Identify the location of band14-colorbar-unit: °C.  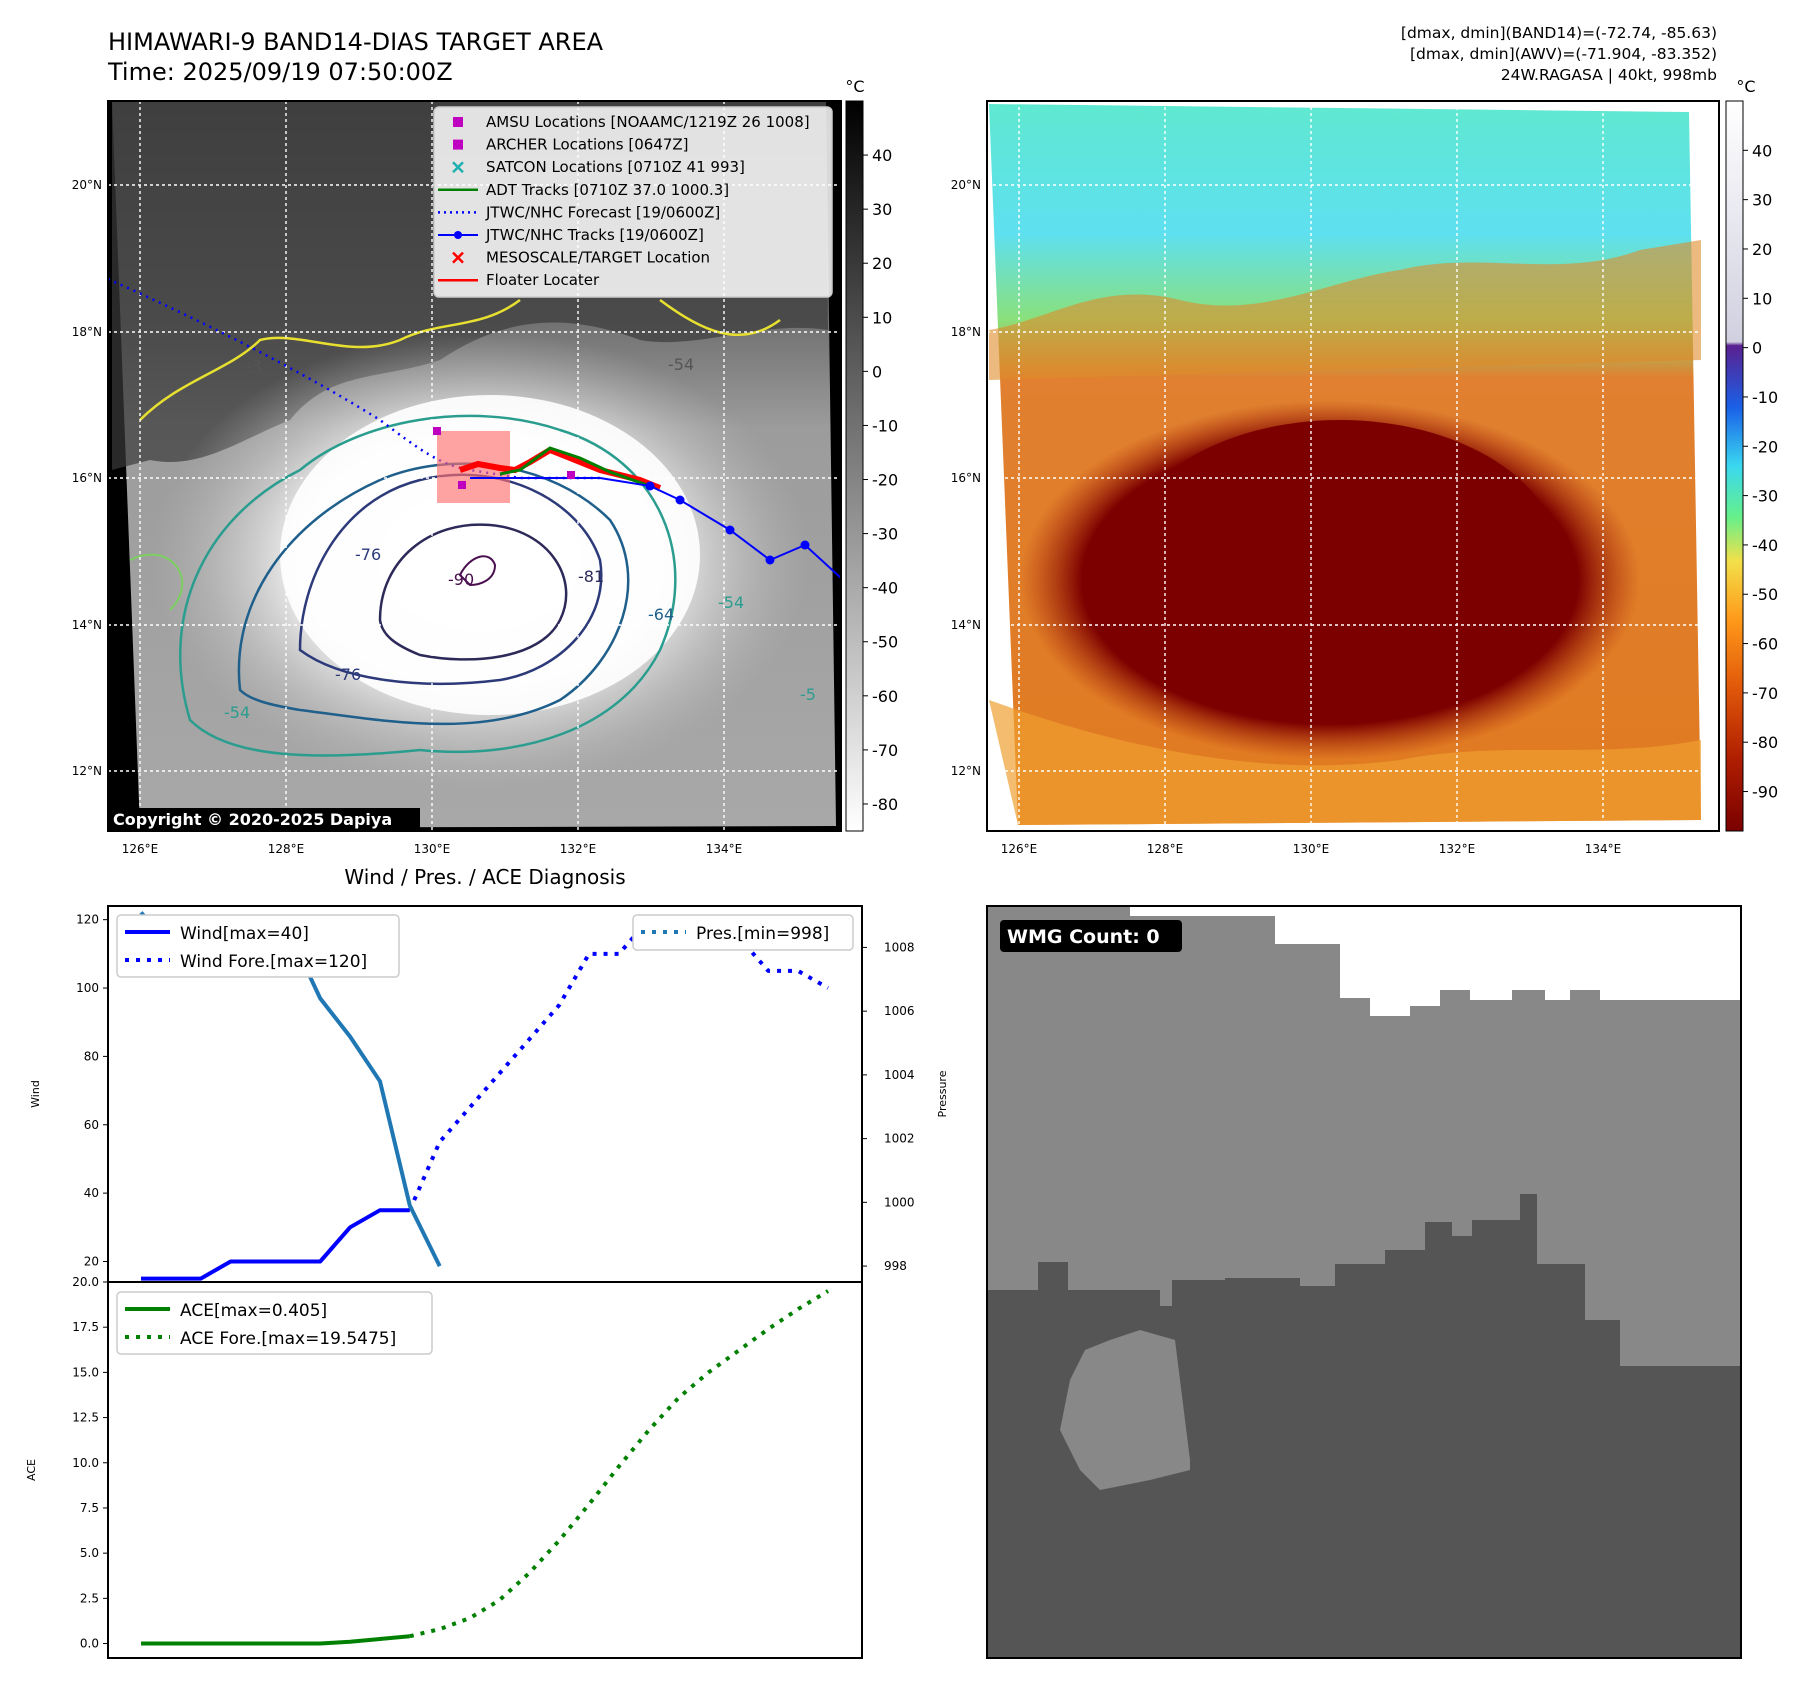
(854, 86).